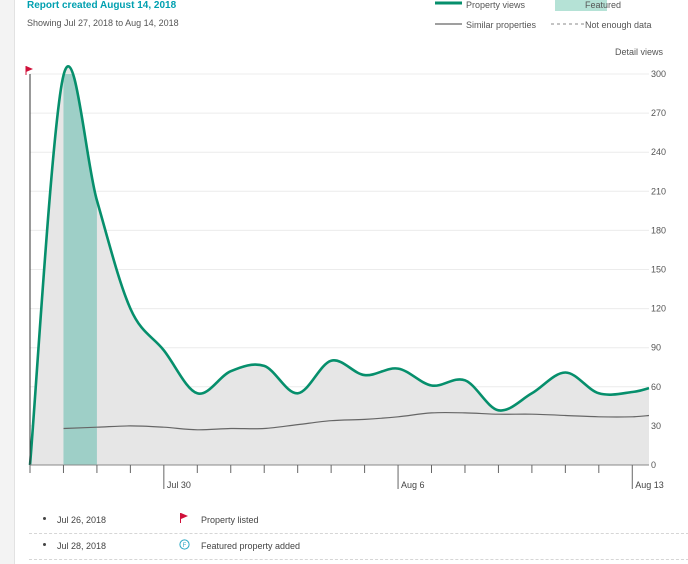  I want to click on event-date: Jul 26, 2018, so click(82, 520).